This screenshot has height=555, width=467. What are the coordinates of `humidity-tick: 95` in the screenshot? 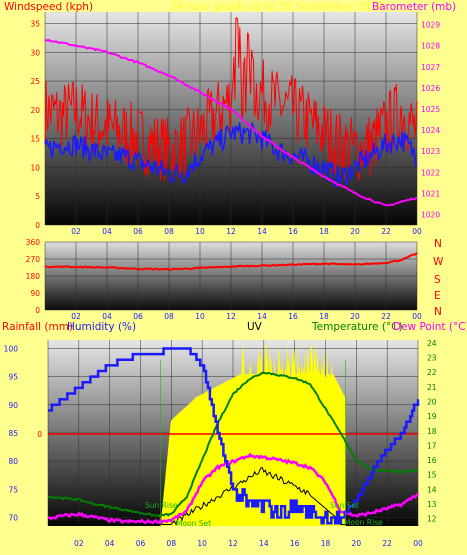 It's located at (13, 377).